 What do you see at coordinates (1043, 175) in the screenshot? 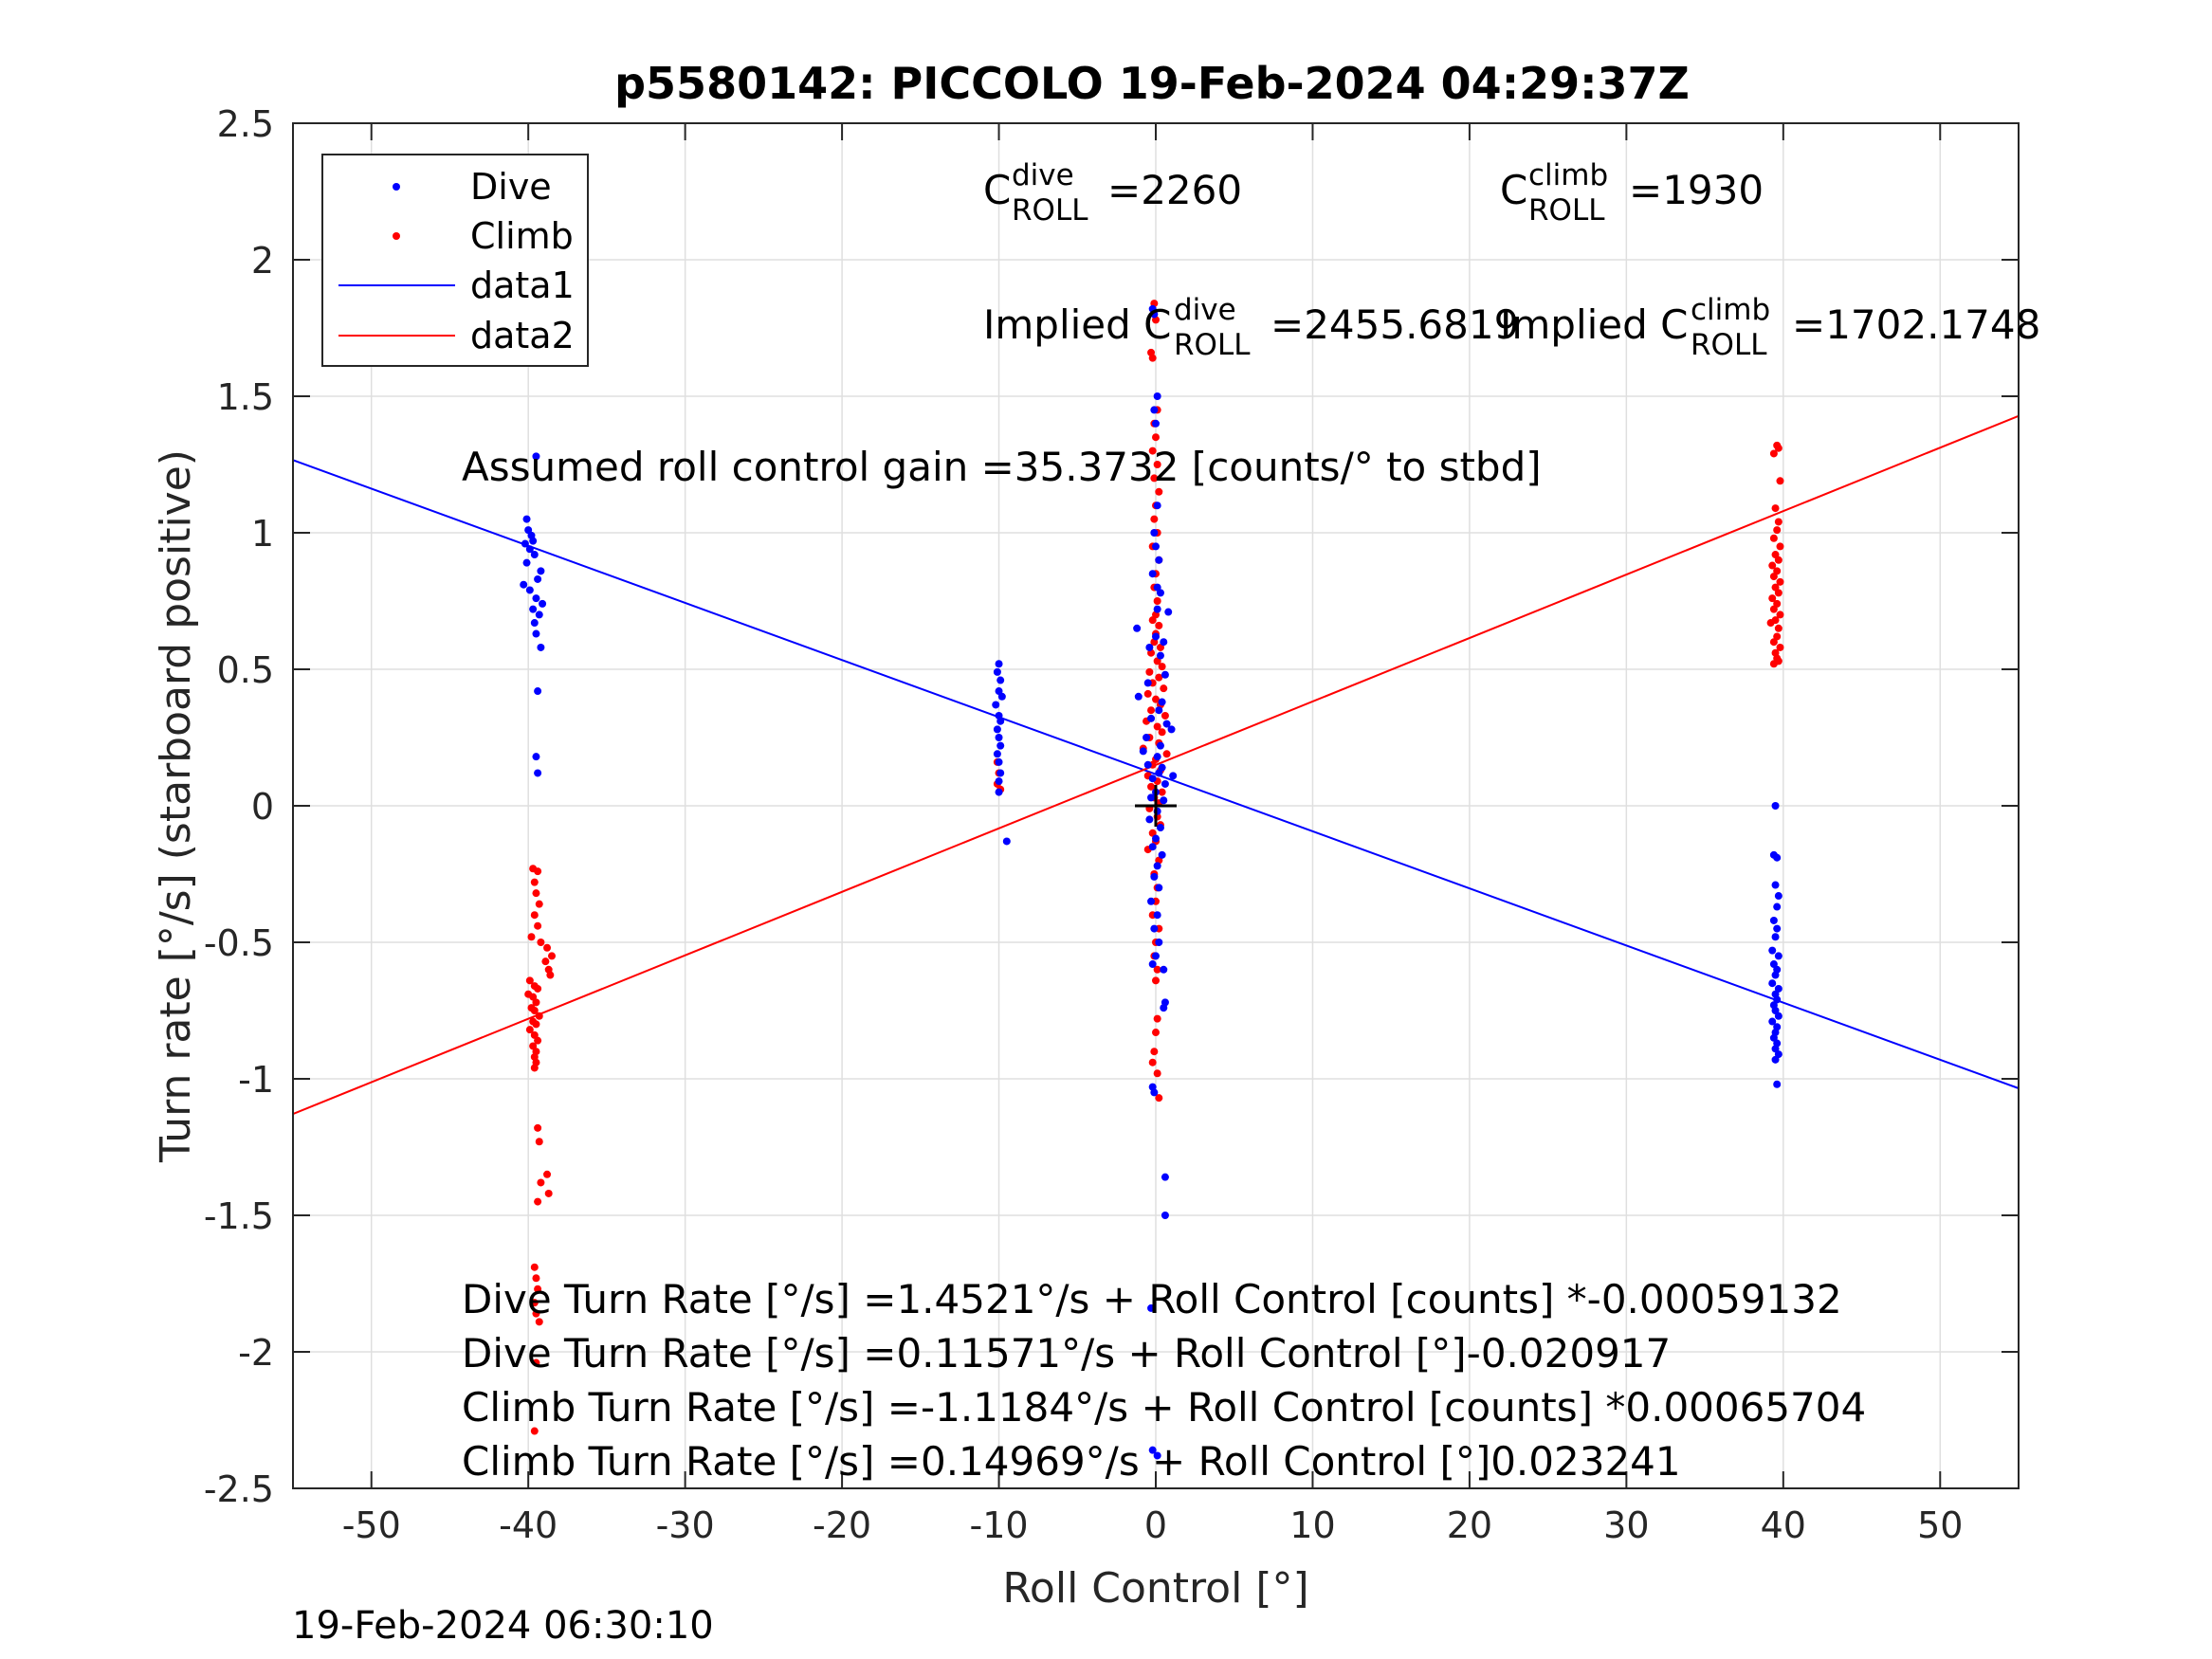
I see `c-dive-sup: dive` at bounding box center [1043, 175].